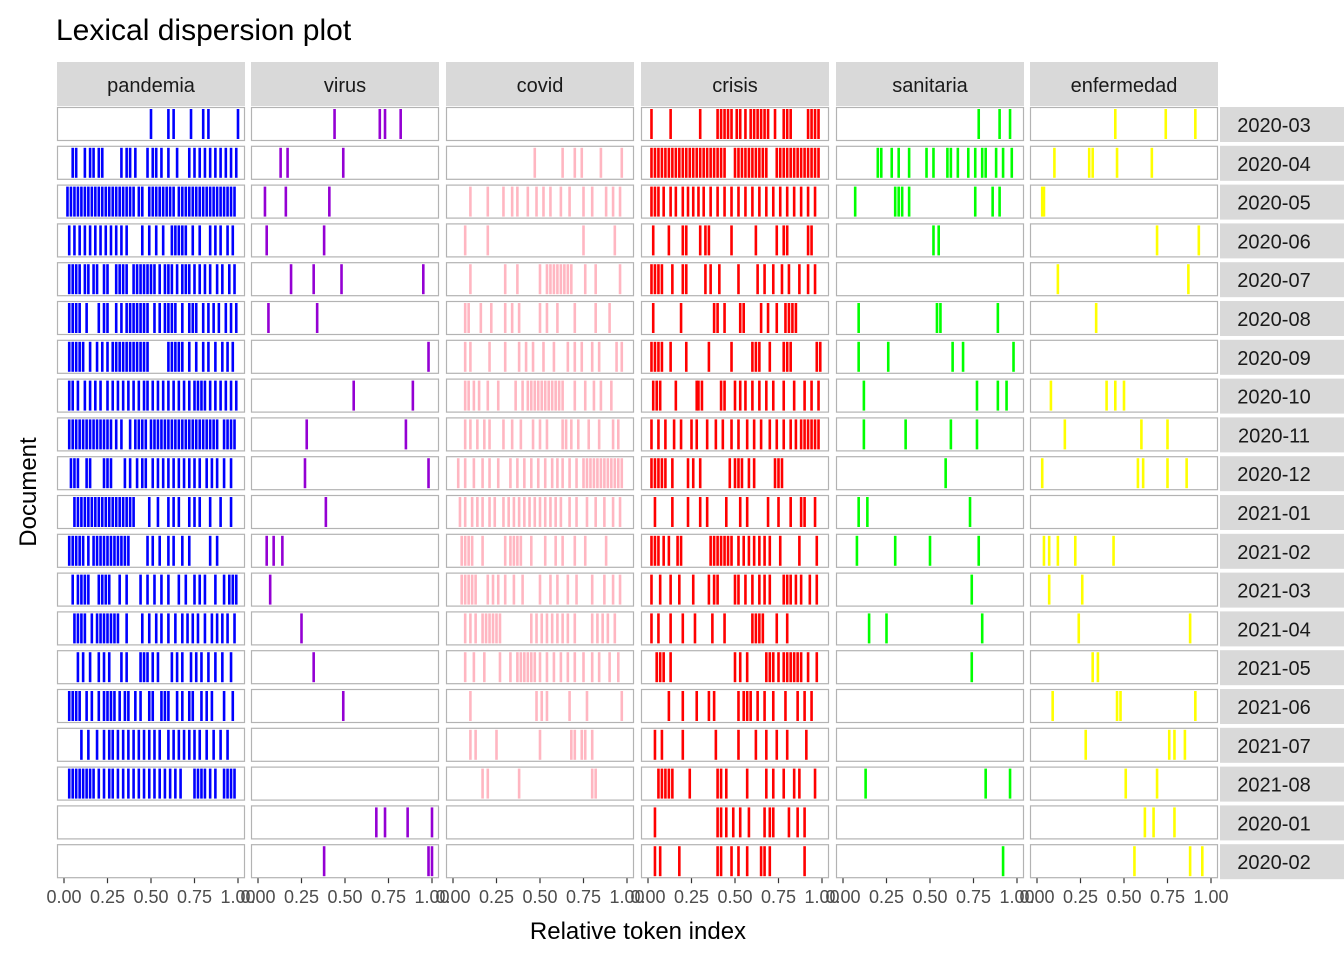  What do you see at coordinates (204, 30) in the screenshot?
I see `chart-title: Lexical dispersion plot` at bounding box center [204, 30].